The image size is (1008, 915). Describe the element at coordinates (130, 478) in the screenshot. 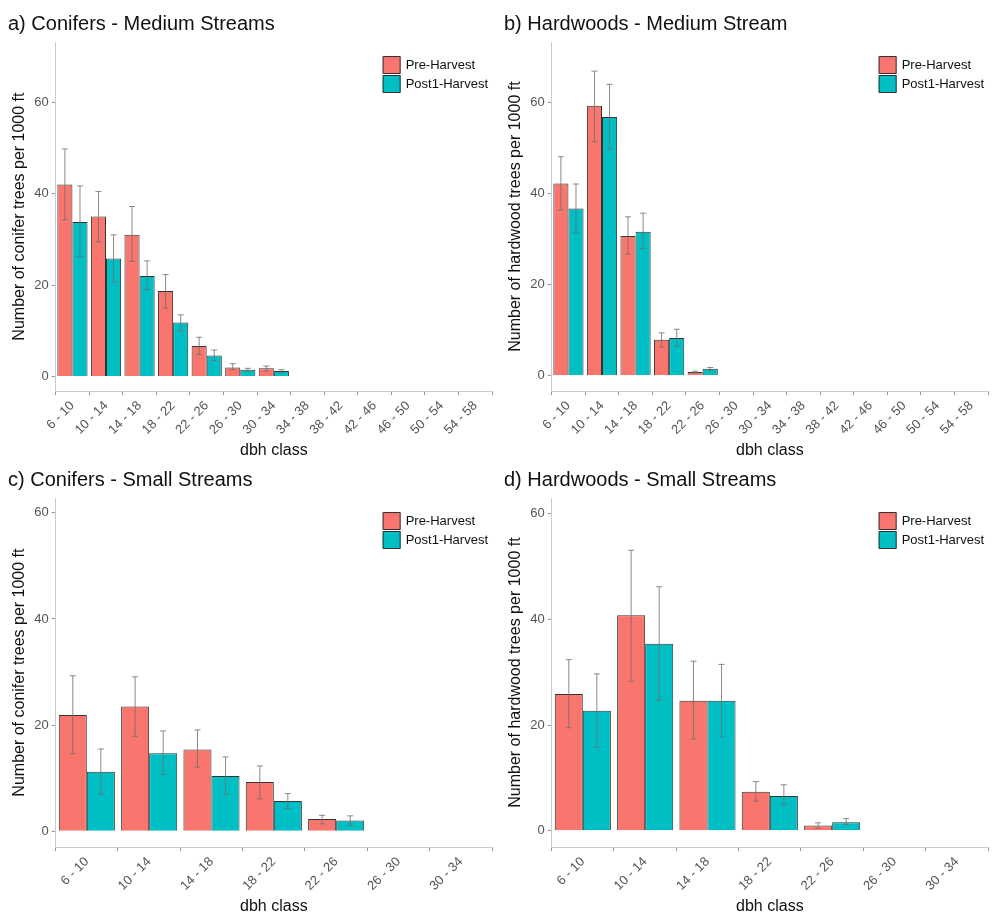

I see `chart-title: c) Conifers - Small Streams` at that location.